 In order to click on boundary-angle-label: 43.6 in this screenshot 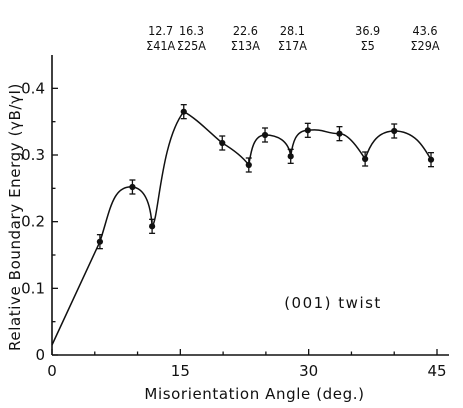, I will do `click(425, 30)`.